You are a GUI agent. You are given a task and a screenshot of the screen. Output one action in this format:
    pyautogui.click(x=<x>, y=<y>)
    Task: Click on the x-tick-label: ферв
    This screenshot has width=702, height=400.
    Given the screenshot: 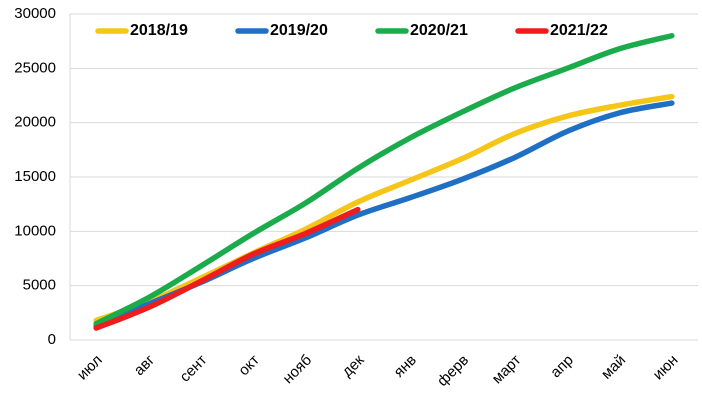 What is the action you would take?
    pyautogui.click(x=453, y=371)
    